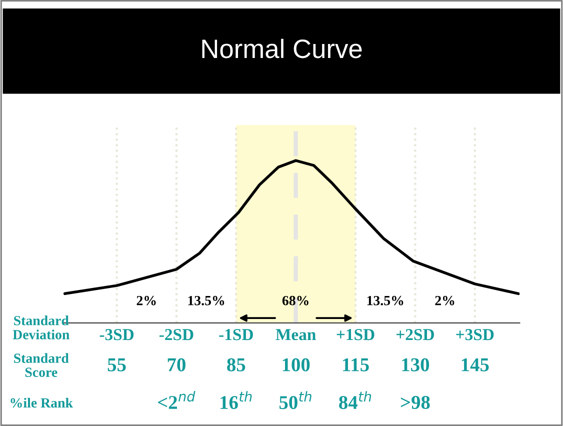  What do you see at coordinates (236, 400) in the screenshot?
I see `text: 16$^{th}$` at bounding box center [236, 400].